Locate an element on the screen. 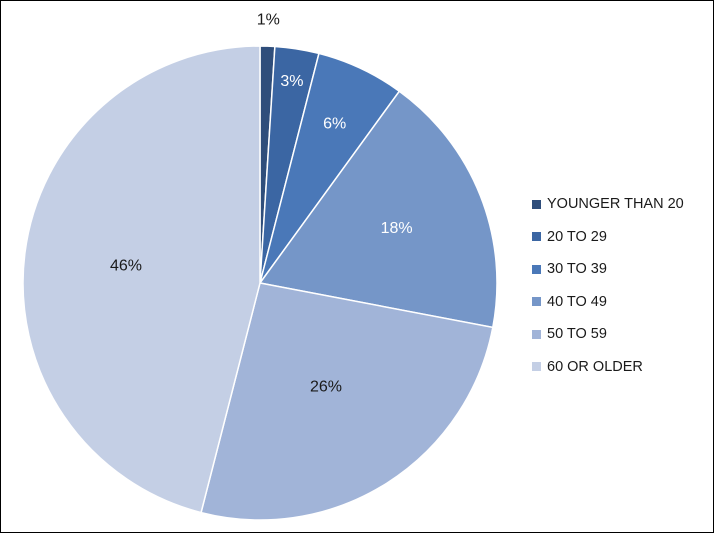  legend-item: 60 OR OLDER is located at coordinates (622, 367).